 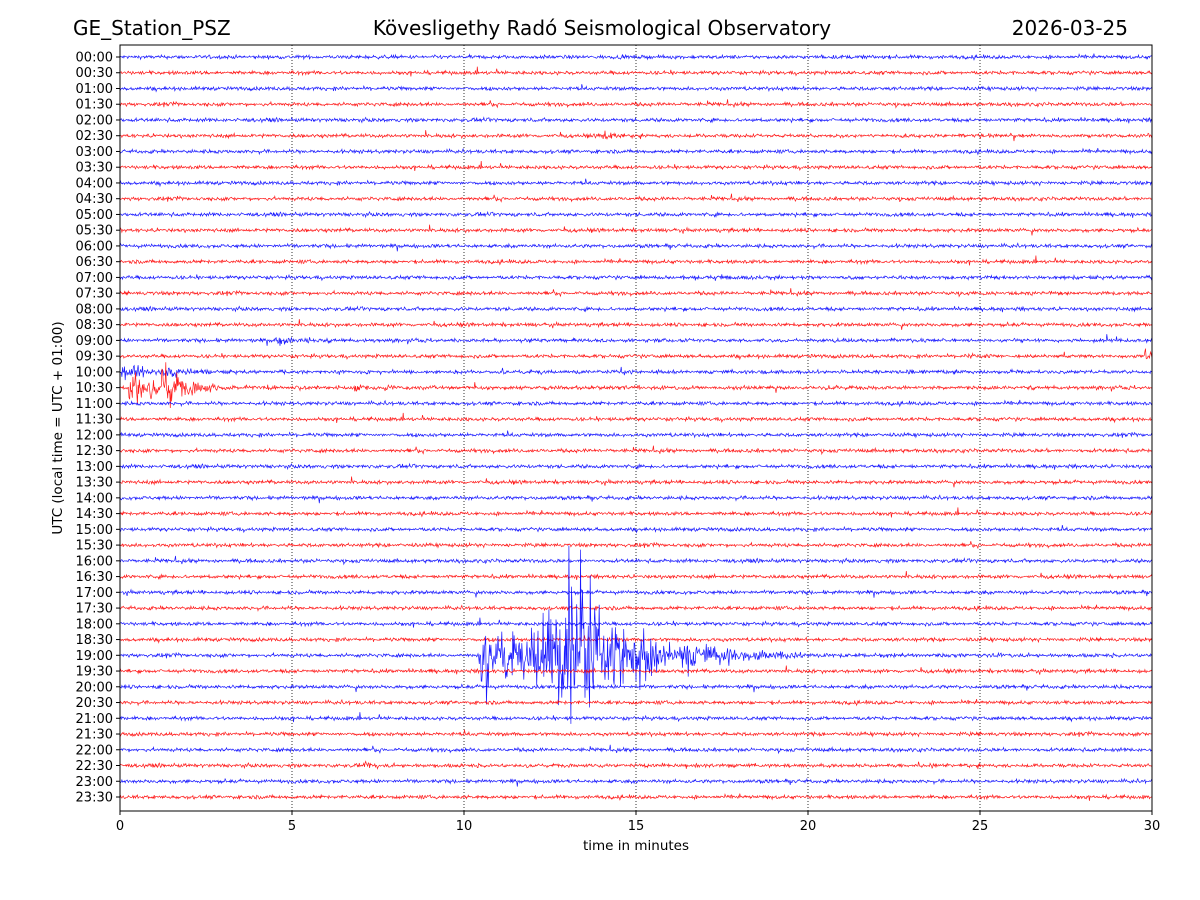 I want to click on x-tick-label: 5, so click(x=292, y=826).